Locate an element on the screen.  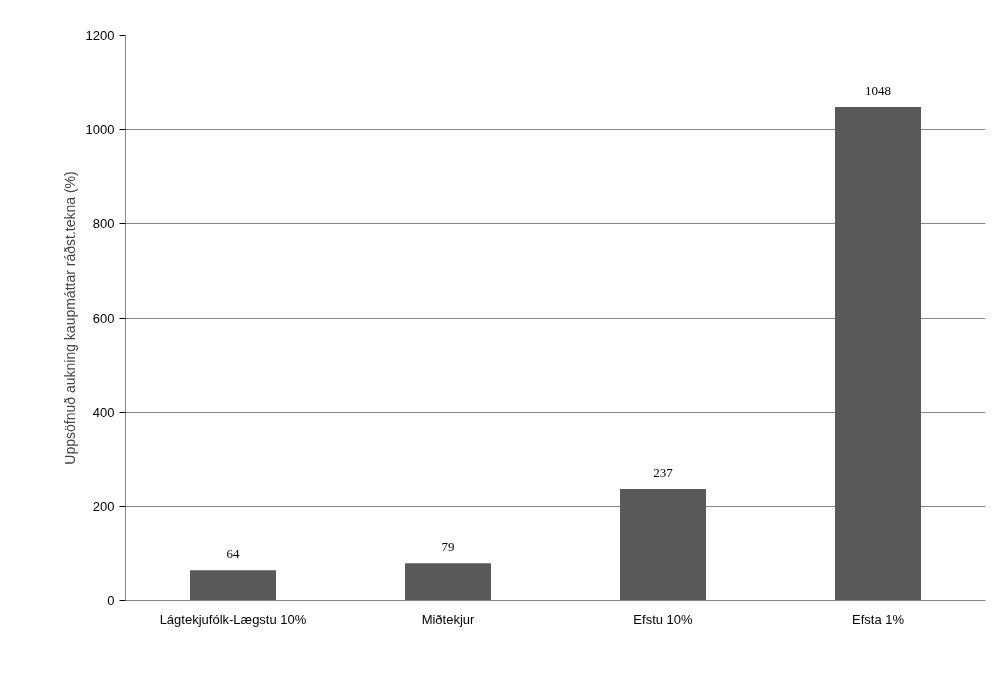
y-tick-label: 800 is located at coordinates (103, 224).